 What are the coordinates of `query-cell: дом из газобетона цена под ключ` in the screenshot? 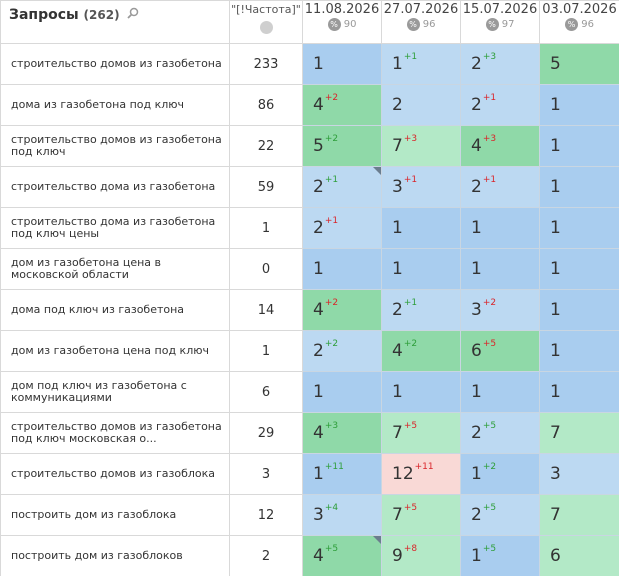 It's located at (115, 351).